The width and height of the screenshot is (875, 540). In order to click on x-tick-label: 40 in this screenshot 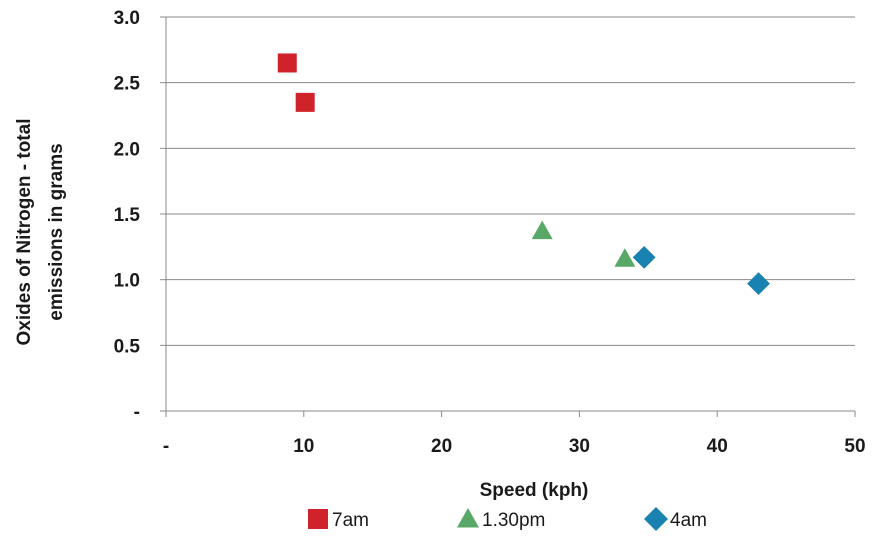, I will do `click(717, 446)`.